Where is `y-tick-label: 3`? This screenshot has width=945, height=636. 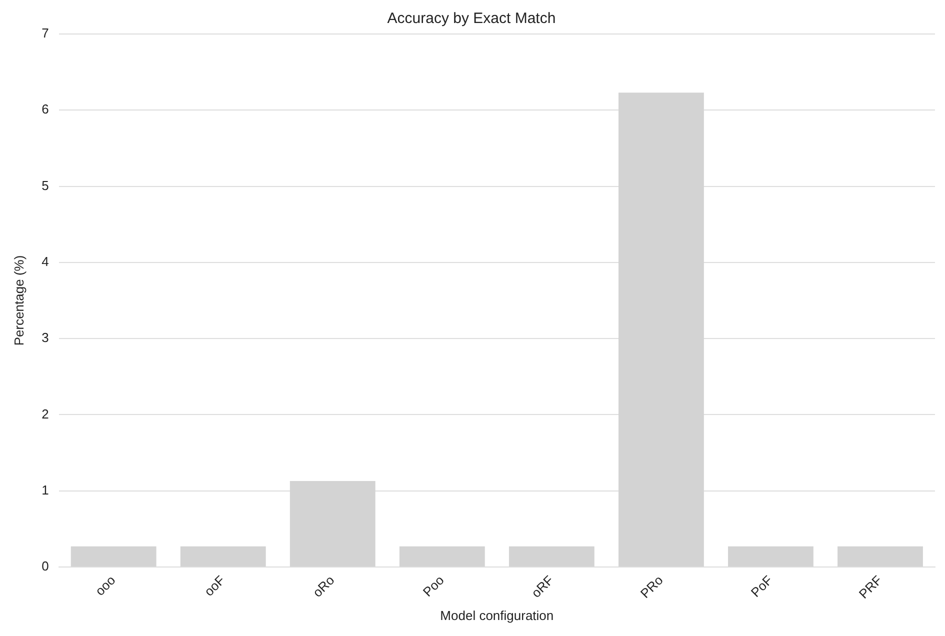 y-tick-label: 3 is located at coordinates (45, 338).